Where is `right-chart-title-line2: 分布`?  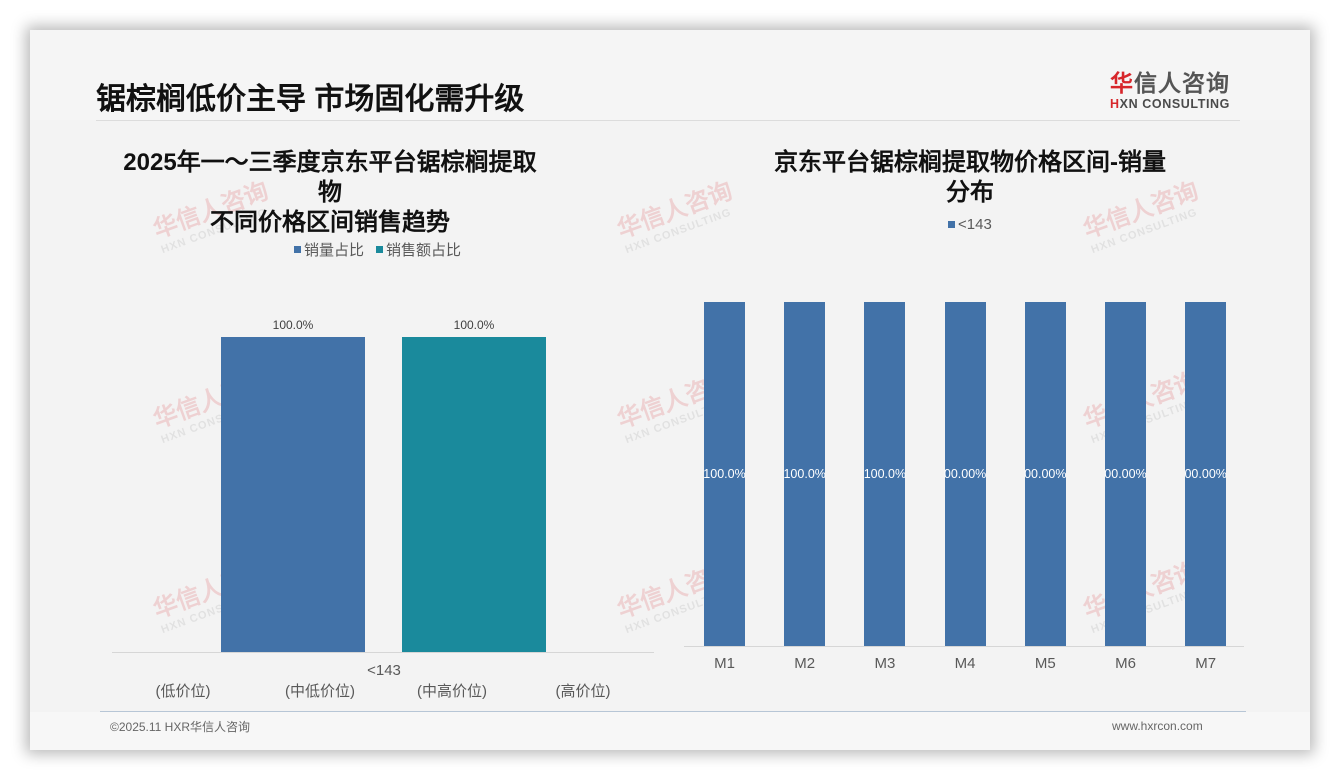 right-chart-title-line2: 分布 is located at coordinates (970, 192).